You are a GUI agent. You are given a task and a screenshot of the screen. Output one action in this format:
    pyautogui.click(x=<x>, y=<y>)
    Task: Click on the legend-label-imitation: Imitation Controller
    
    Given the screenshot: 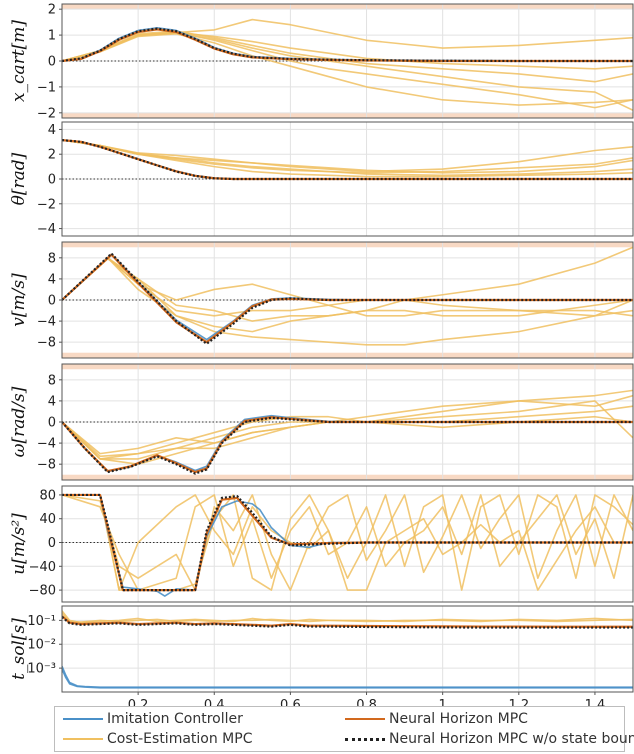 What is the action you would take?
    pyautogui.click(x=175, y=719)
    